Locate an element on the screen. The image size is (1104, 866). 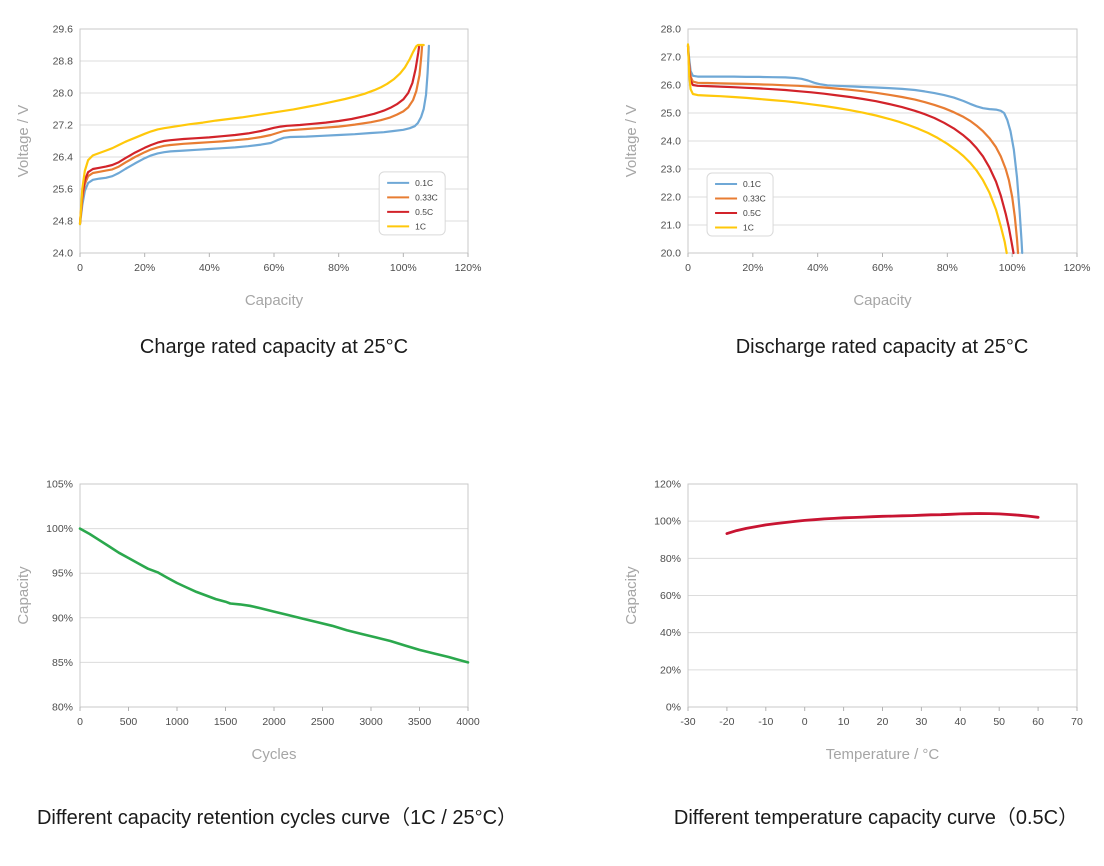
axis-label: 23.0 is located at coordinates (671, 170).